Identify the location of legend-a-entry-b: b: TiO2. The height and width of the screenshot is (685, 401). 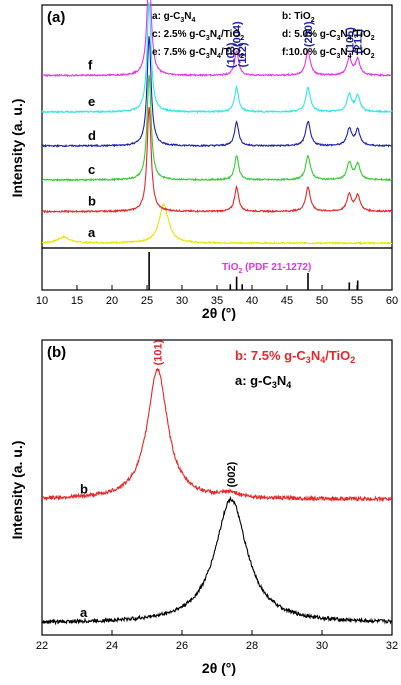
(298, 17).